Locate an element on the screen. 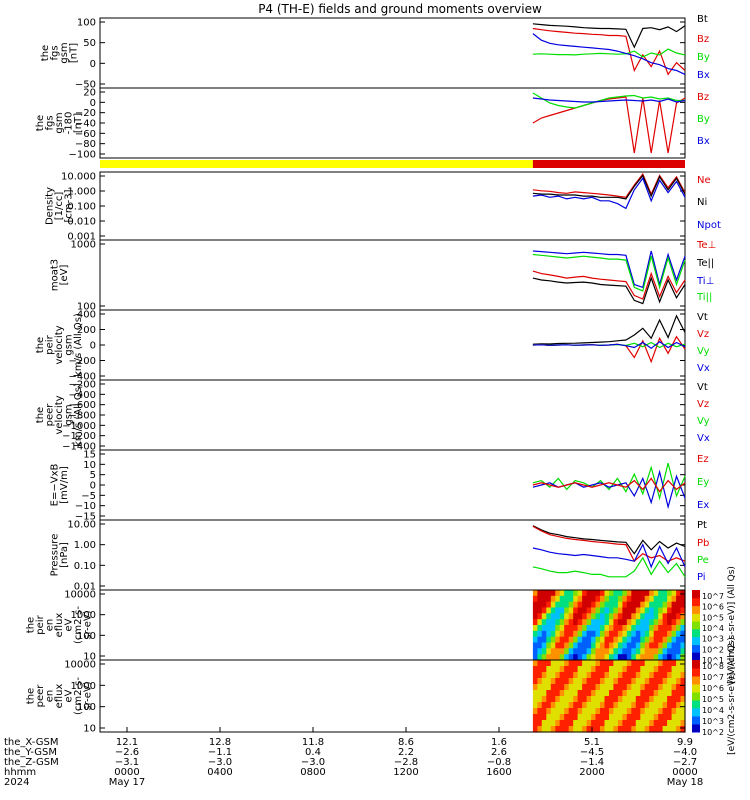 This screenshot has height=800, width=750. y-axis-label: sr-eV) is located at coordinates (88, 624).